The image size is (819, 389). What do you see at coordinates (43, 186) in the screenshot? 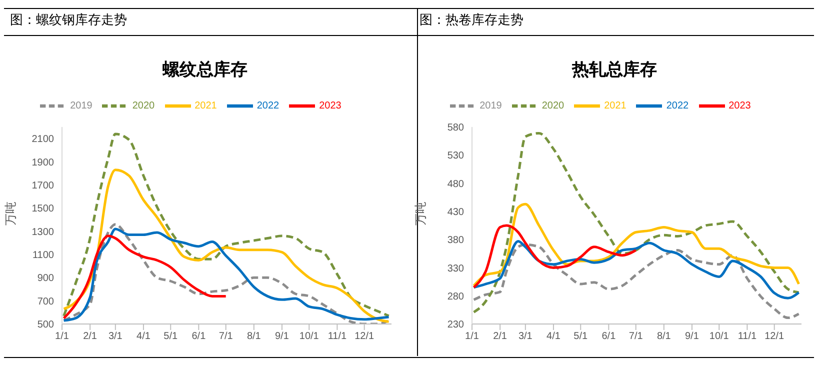
I see `y-tick-label: 1700` at bounding box center [43, 186].